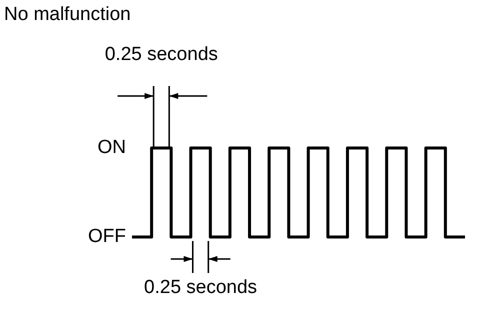 The width and height of the screenshot is (496, 324). I want to click on annotation: OFF, so click(107, 237).